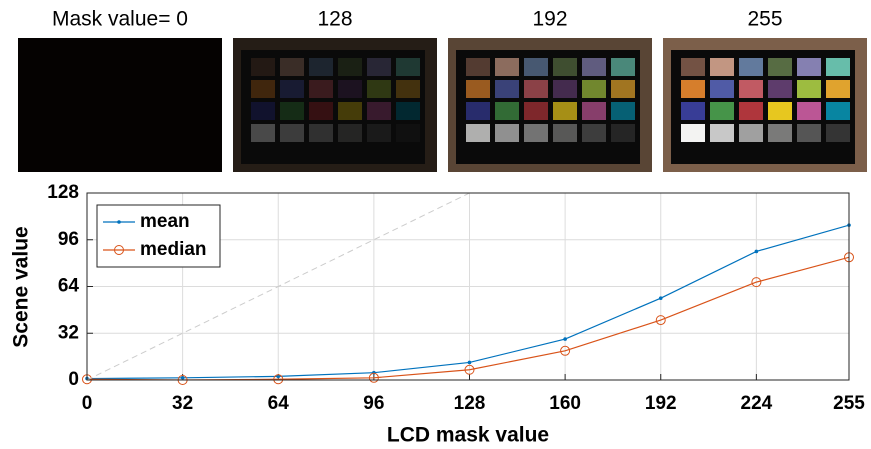 Image resolution: width=871 pixels, height=449 pixels. I want to click on legend-label: median, so click(173, 249).